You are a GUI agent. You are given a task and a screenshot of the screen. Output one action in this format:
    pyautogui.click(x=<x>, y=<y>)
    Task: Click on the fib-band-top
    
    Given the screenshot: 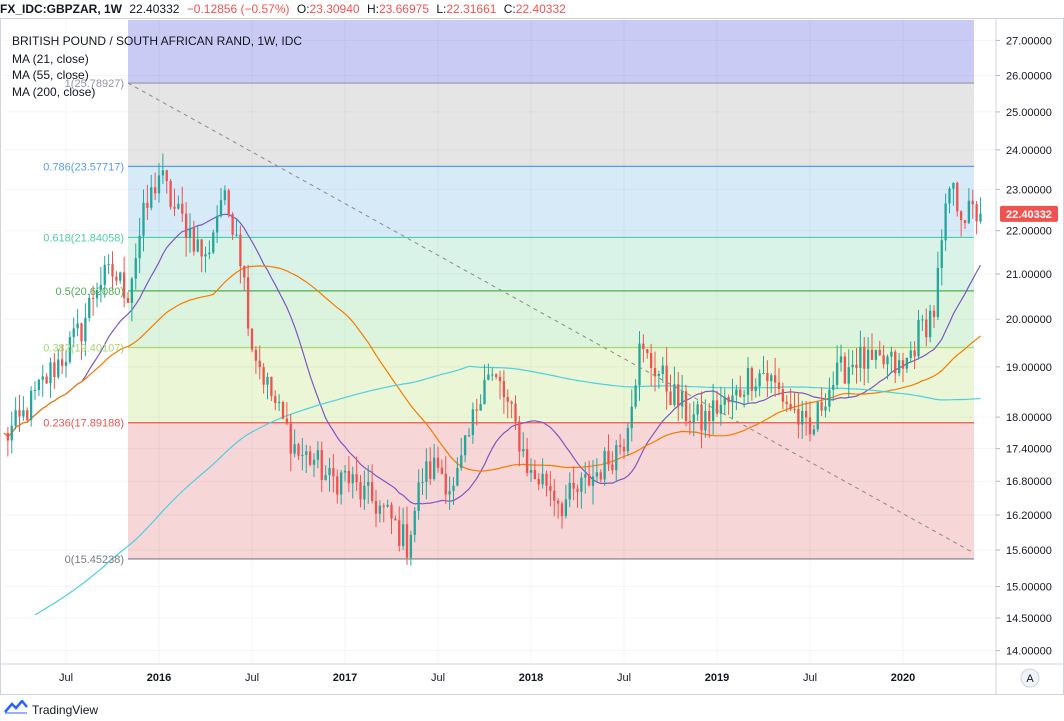 What is the action you would take?
    pyautogui.click(x=551, y=52)
    